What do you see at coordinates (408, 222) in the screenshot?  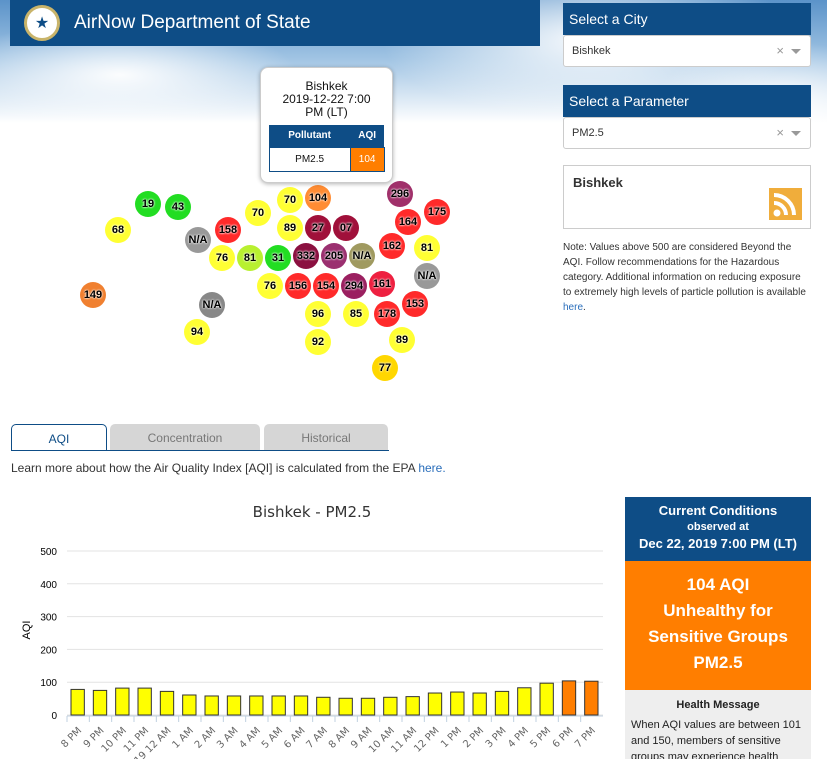 I see `map-marker: 164` at bounding box center [408, 222].